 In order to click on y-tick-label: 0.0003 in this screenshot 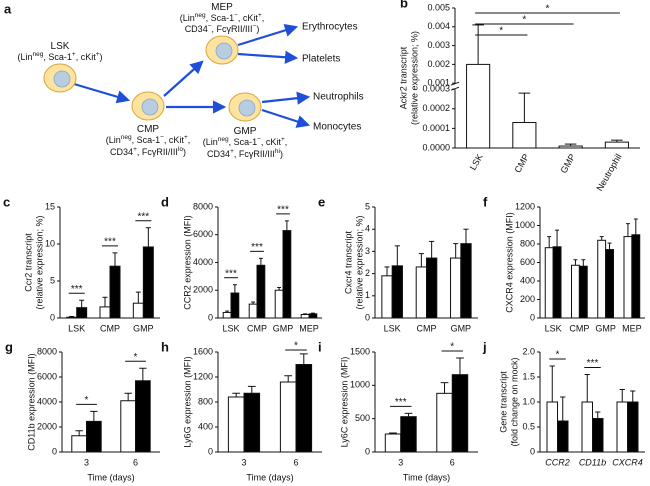, I will do `click(436, 89)`.